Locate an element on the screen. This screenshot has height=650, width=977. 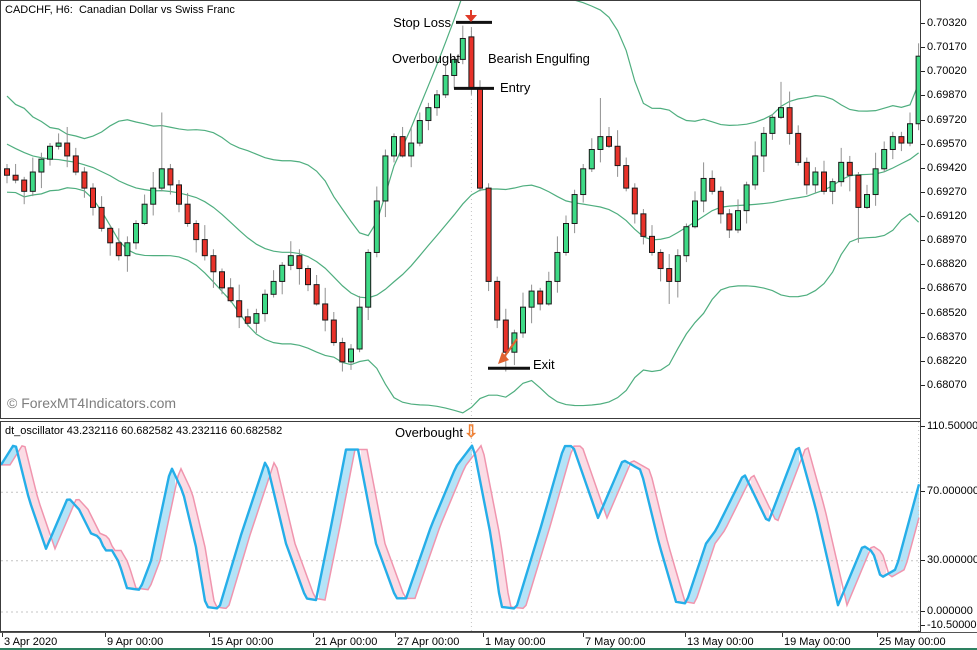
price-axis-label: 0.70020 is located at coordinates (947, 71).